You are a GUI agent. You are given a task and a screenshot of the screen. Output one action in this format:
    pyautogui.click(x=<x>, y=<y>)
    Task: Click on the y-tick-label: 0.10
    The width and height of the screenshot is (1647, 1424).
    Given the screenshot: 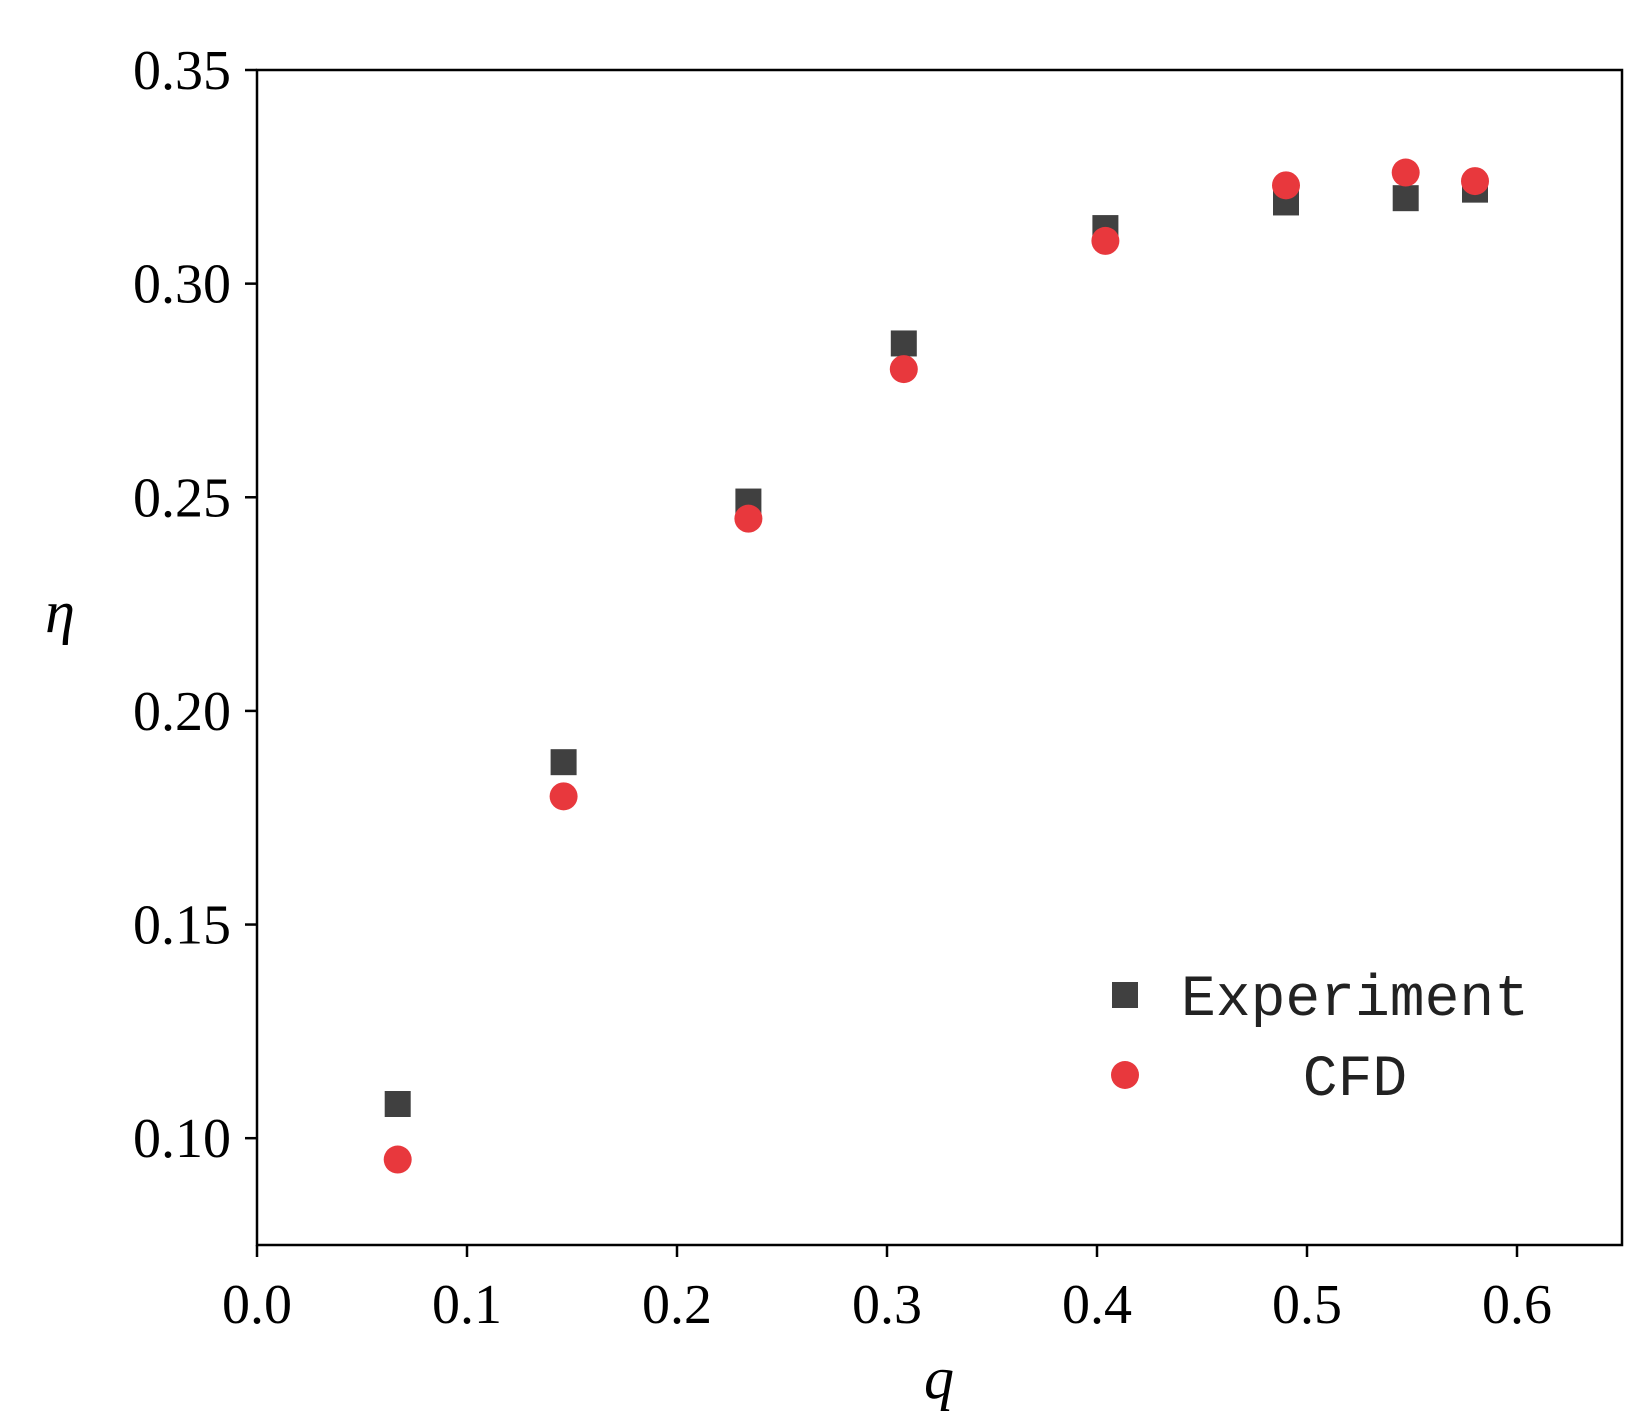 What is the action you would take?
    pyautogui.click(x=182, y=1139)
    